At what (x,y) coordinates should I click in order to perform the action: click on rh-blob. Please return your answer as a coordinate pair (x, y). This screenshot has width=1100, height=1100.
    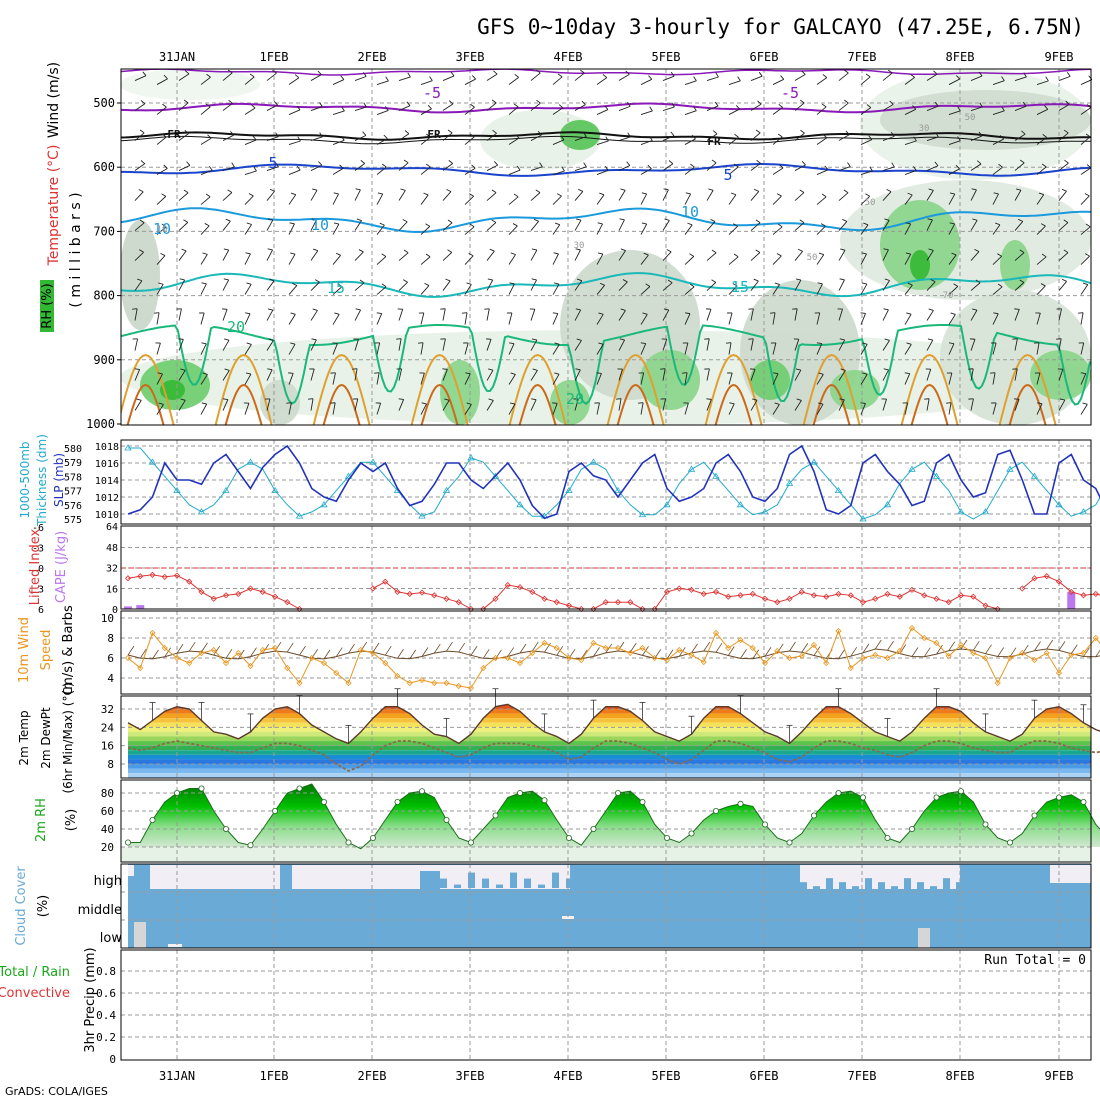
    Looking at the image, I should click on (670, 380).